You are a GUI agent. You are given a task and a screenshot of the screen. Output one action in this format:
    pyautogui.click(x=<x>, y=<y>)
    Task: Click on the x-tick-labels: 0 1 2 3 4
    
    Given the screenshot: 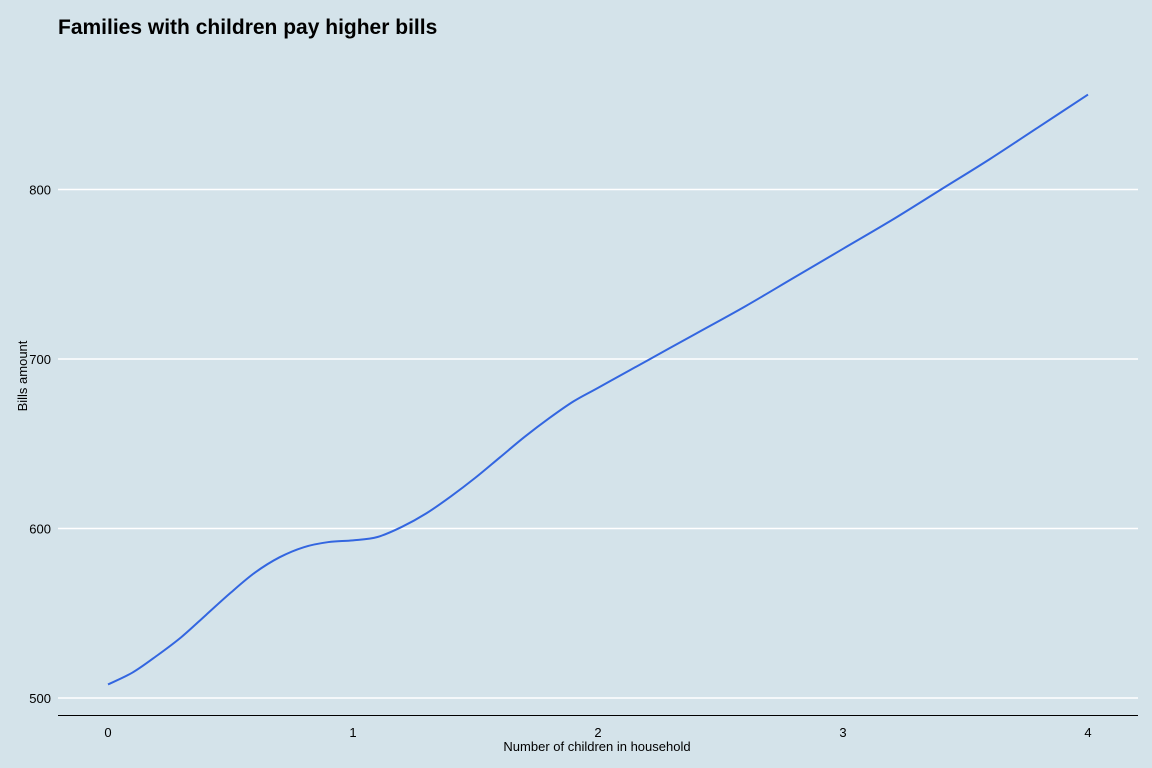 What is the action you would take?
    pyautogui.click(x=597, y=732)
    